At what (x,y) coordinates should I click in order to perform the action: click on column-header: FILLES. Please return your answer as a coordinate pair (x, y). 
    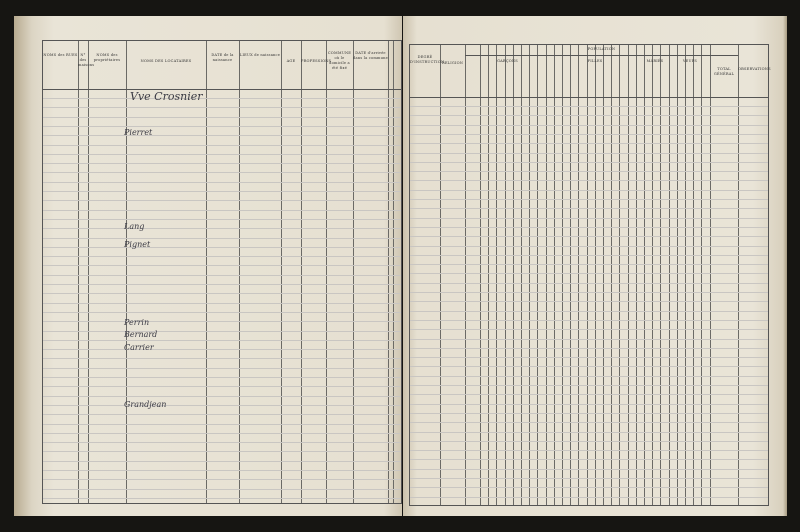
    Looking at the image, I should click on (595, 61).